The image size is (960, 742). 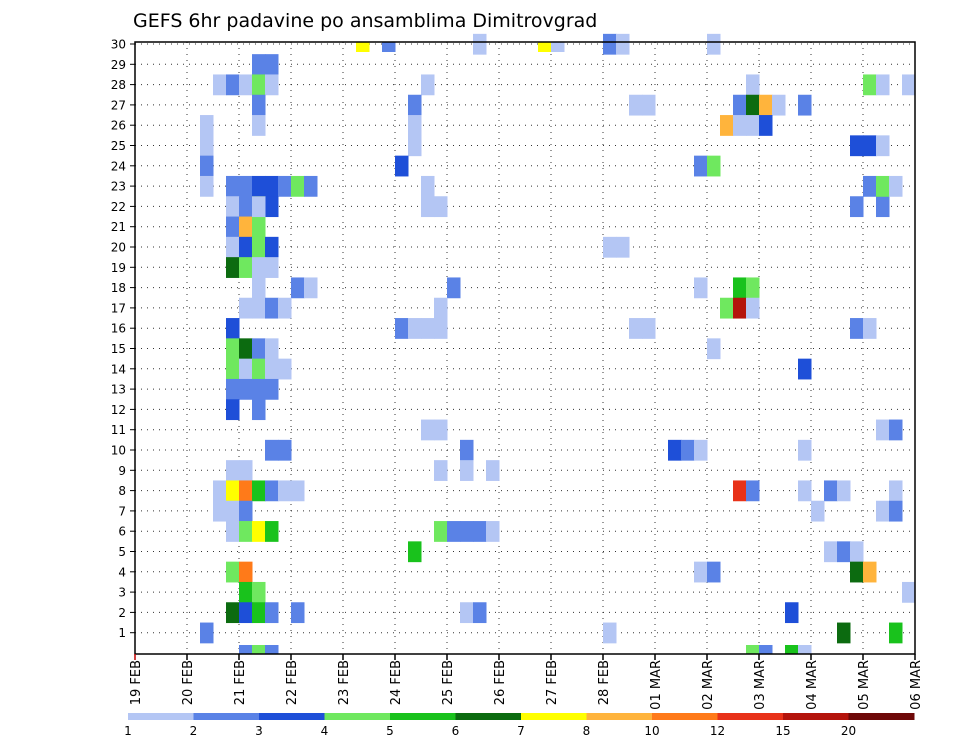 What do you see at coordinates (448, 682) in the screenshot?
I see `x-tick-label: 25 FEB` at bounding box center [448, 682].